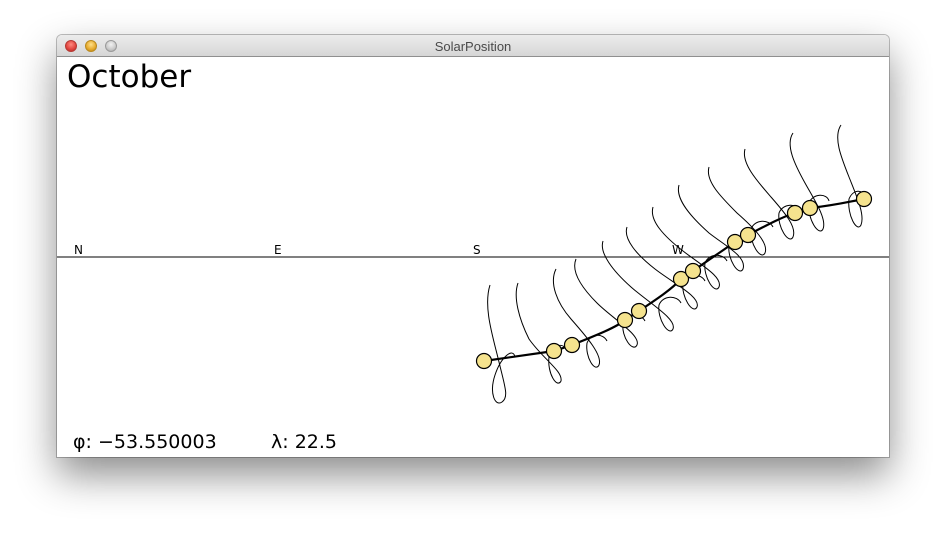 The height and width of the screenshot is (536, 946). I want to click on compass-north-label: N, so click(78, 250).